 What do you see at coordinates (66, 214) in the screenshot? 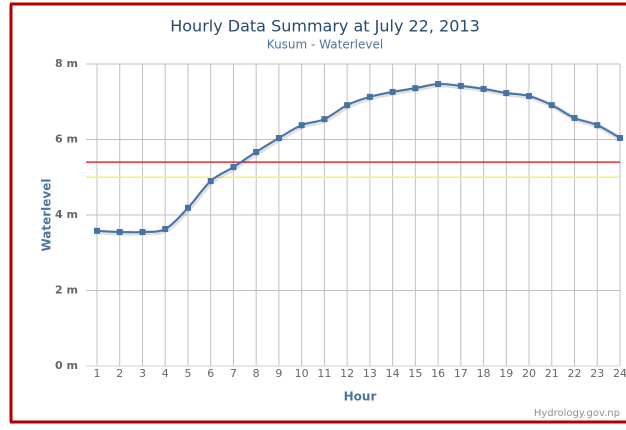
I see `y-tick-label: 4 m` at bounding box center [66, 214].